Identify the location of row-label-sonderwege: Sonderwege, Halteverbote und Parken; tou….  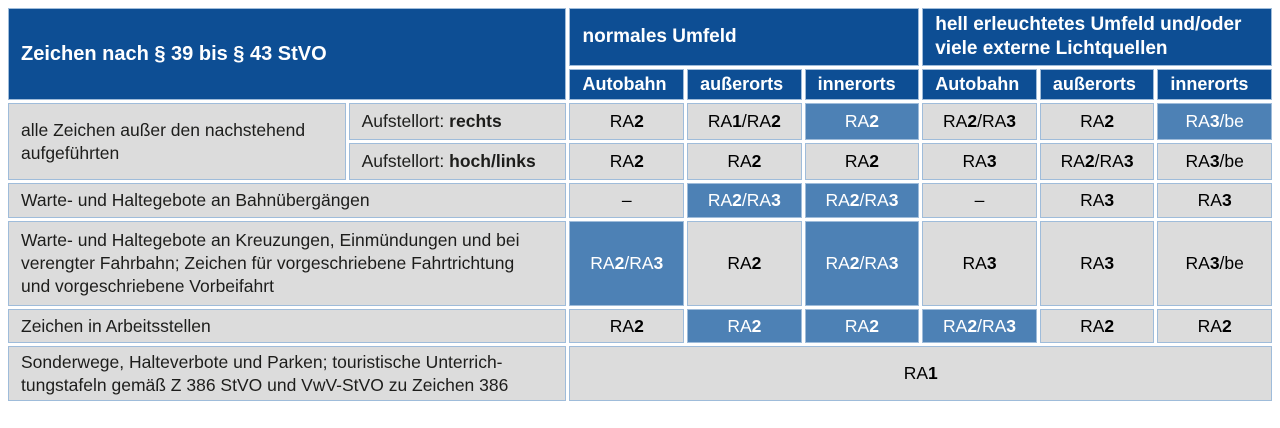
(287, 373).